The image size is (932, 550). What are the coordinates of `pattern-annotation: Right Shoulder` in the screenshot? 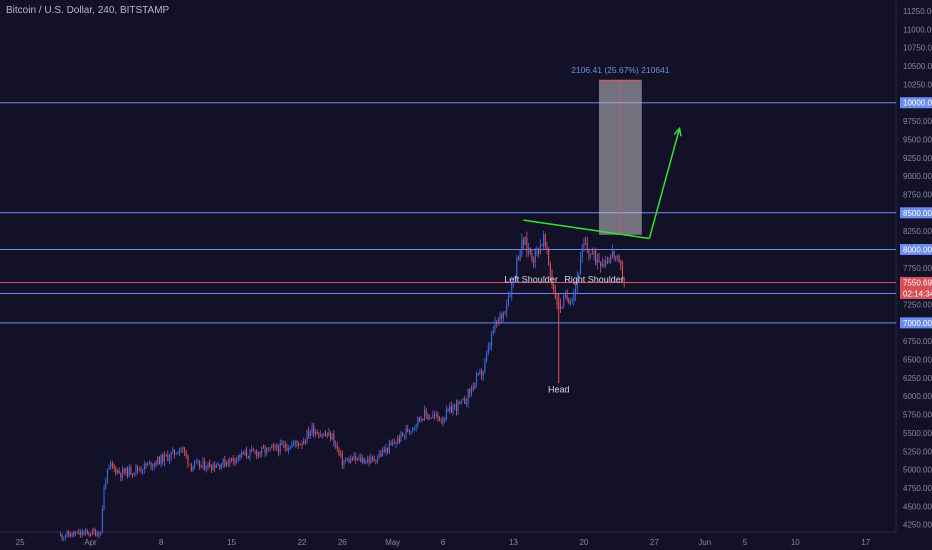 It's located at (594, 280).